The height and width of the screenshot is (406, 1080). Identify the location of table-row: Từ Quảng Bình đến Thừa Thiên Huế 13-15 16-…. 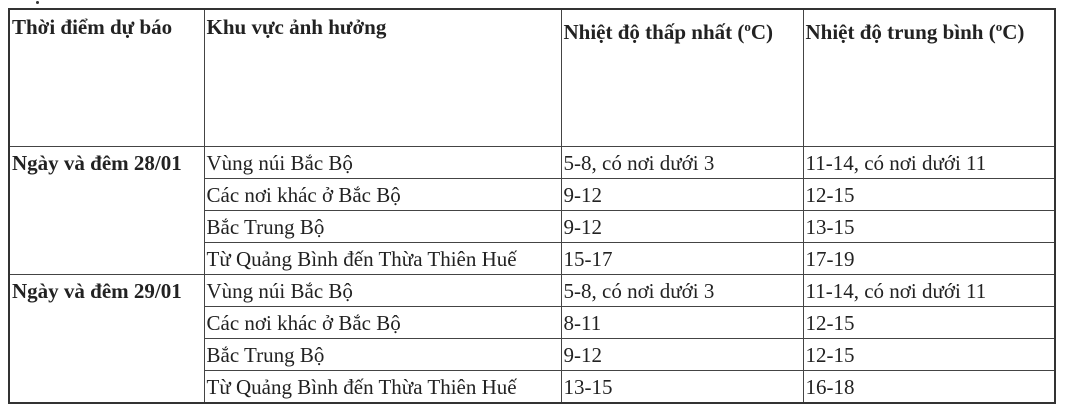
(532, 387).